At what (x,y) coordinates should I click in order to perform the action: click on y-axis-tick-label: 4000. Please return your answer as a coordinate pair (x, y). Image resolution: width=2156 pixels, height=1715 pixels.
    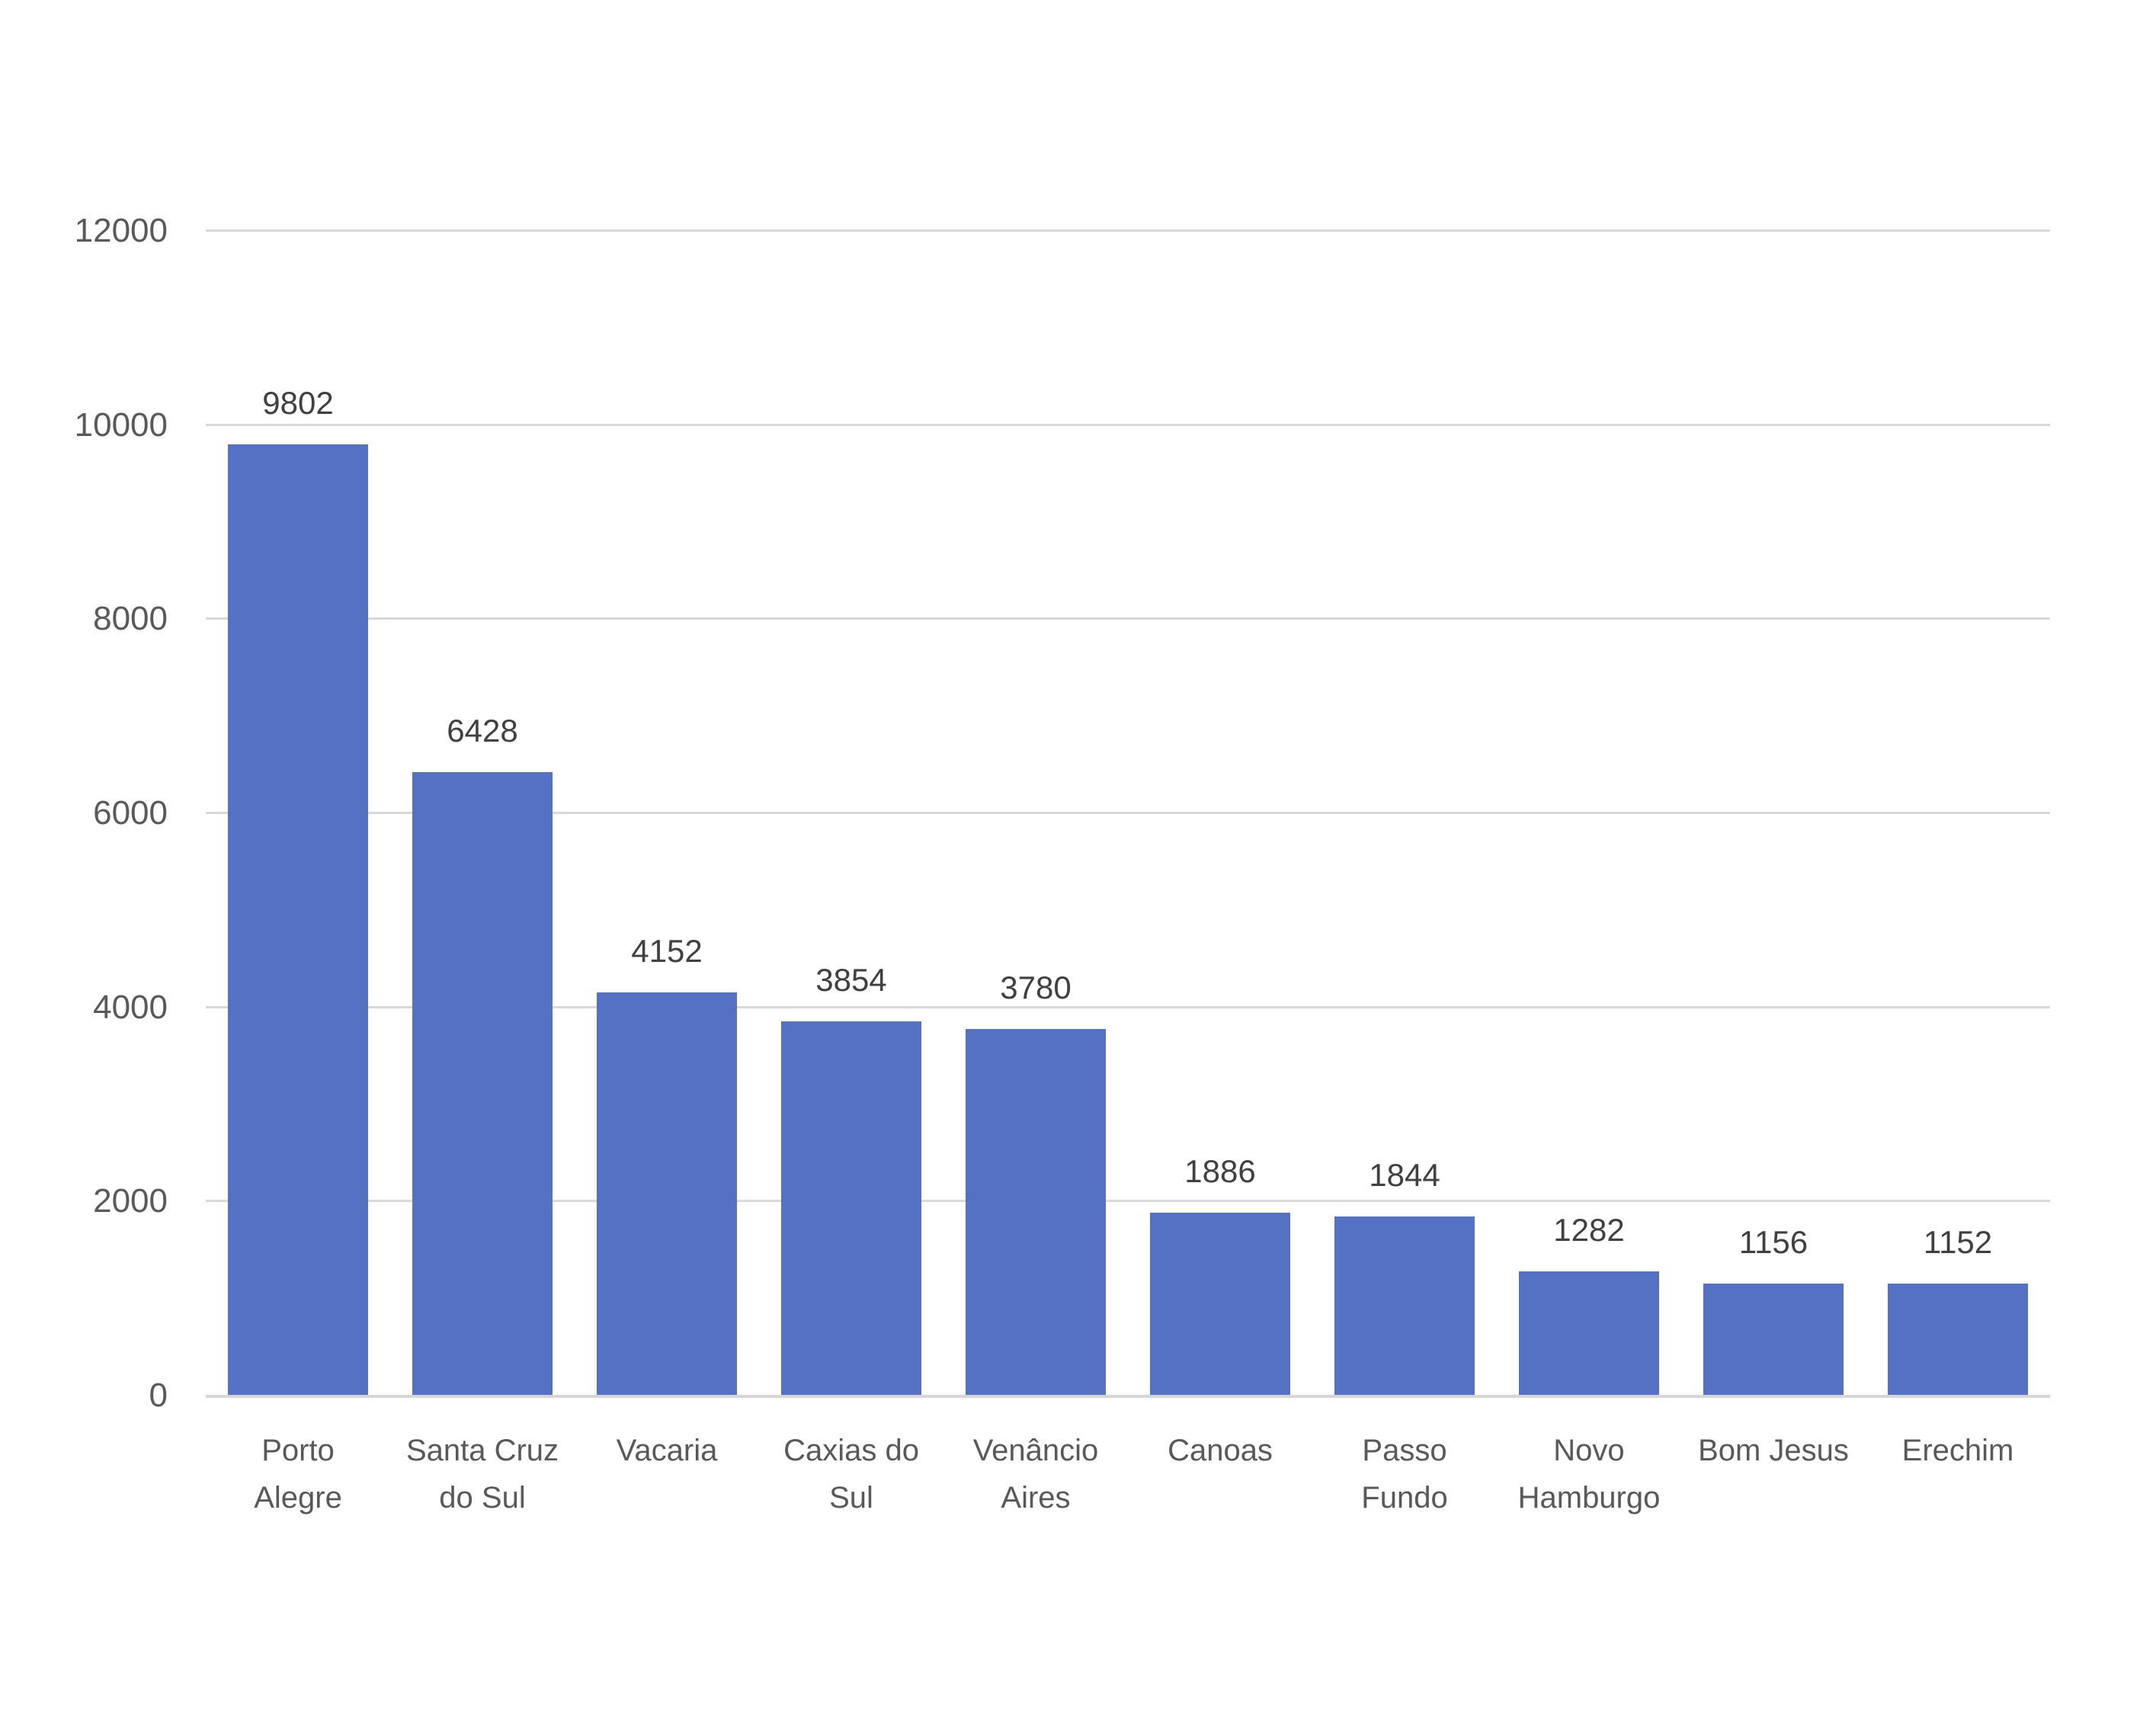
    Looking at the image, I should click on (130, 1007).